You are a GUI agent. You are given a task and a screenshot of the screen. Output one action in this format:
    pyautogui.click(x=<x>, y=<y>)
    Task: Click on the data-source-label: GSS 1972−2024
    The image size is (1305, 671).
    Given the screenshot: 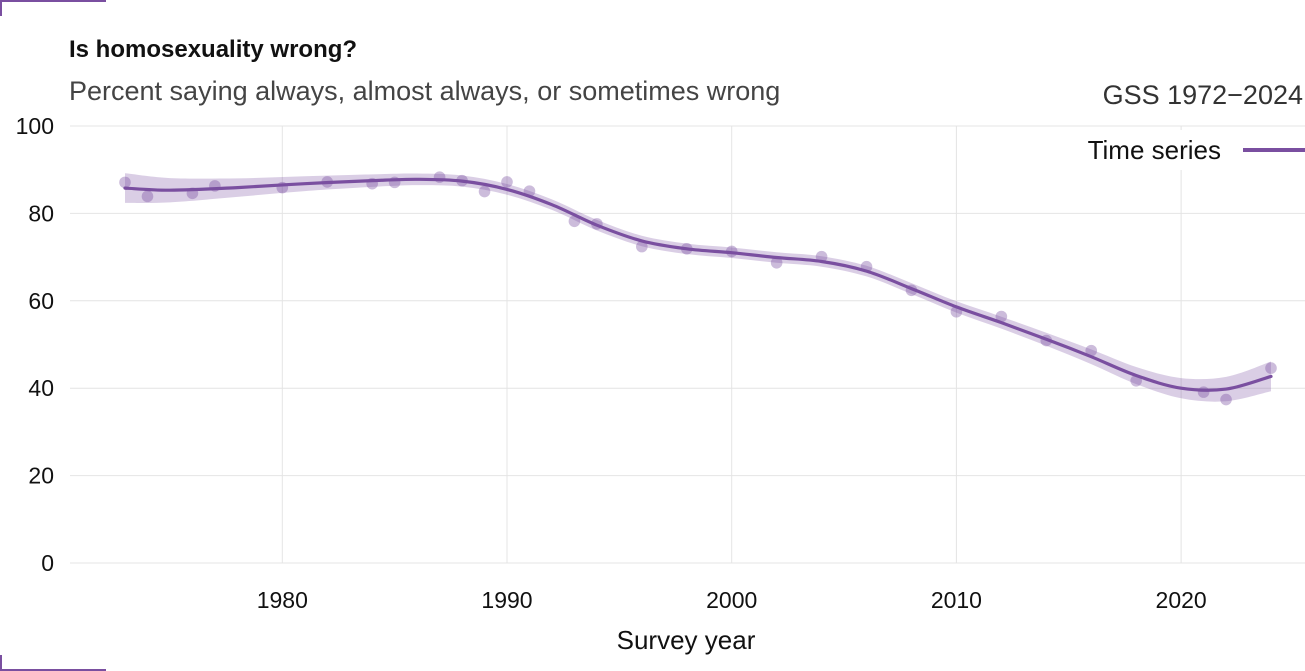 What is the action you would take?
    pyautogui.click(x=1202, y=95)
    